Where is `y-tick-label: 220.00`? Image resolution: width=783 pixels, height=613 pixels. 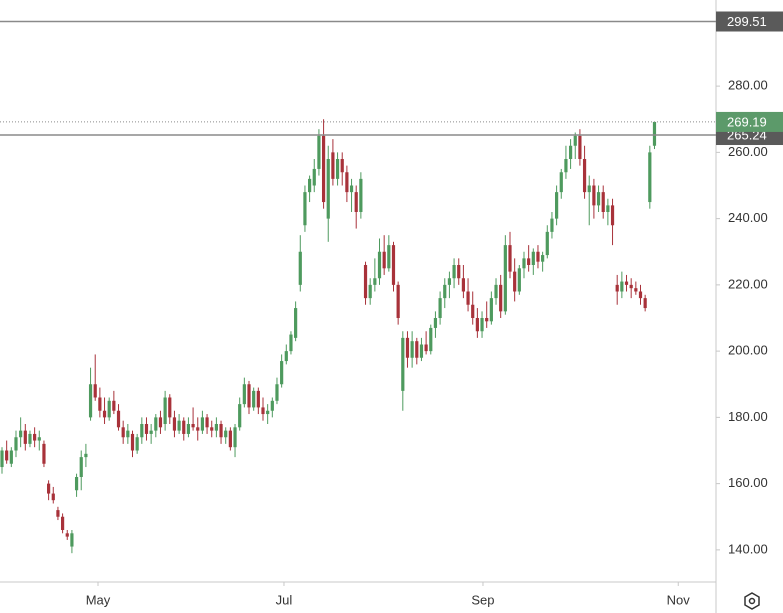
y-tick-label: 220.00 is located at coordinates (748, 283).